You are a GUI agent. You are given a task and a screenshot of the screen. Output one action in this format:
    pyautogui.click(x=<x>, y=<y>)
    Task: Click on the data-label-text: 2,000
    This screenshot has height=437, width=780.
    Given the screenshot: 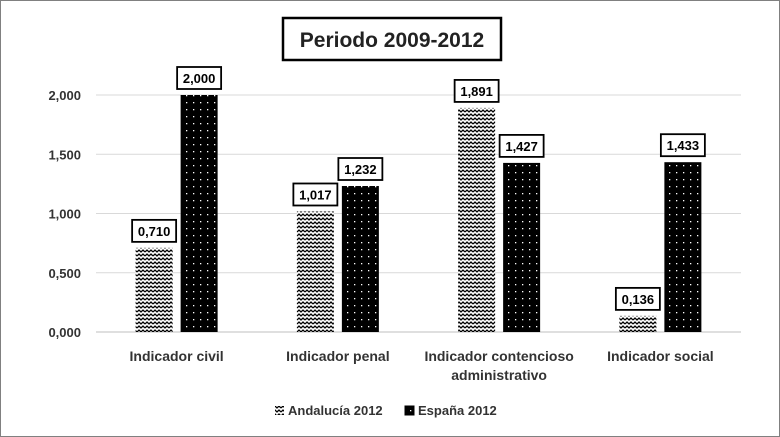 What is the action you would take?
    pyautogui.click(x=199, y=78)
    